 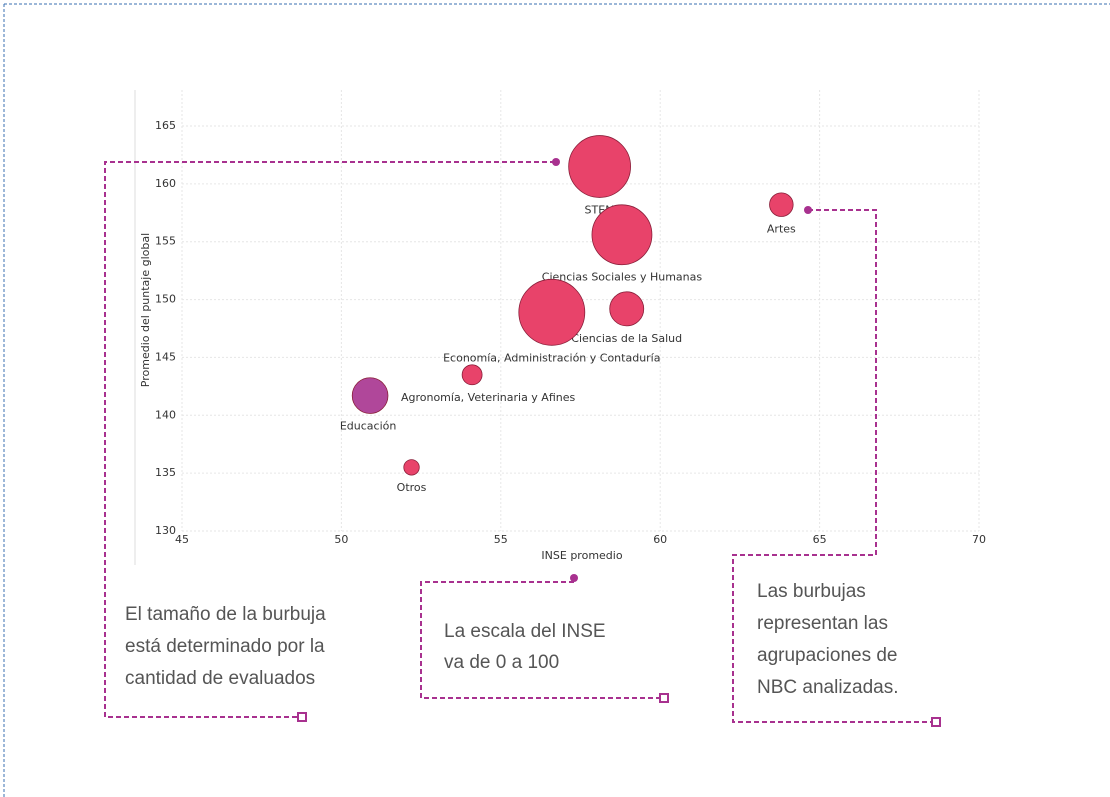 I want to click on y-tick-label: 150, so click(x=165, y=299).